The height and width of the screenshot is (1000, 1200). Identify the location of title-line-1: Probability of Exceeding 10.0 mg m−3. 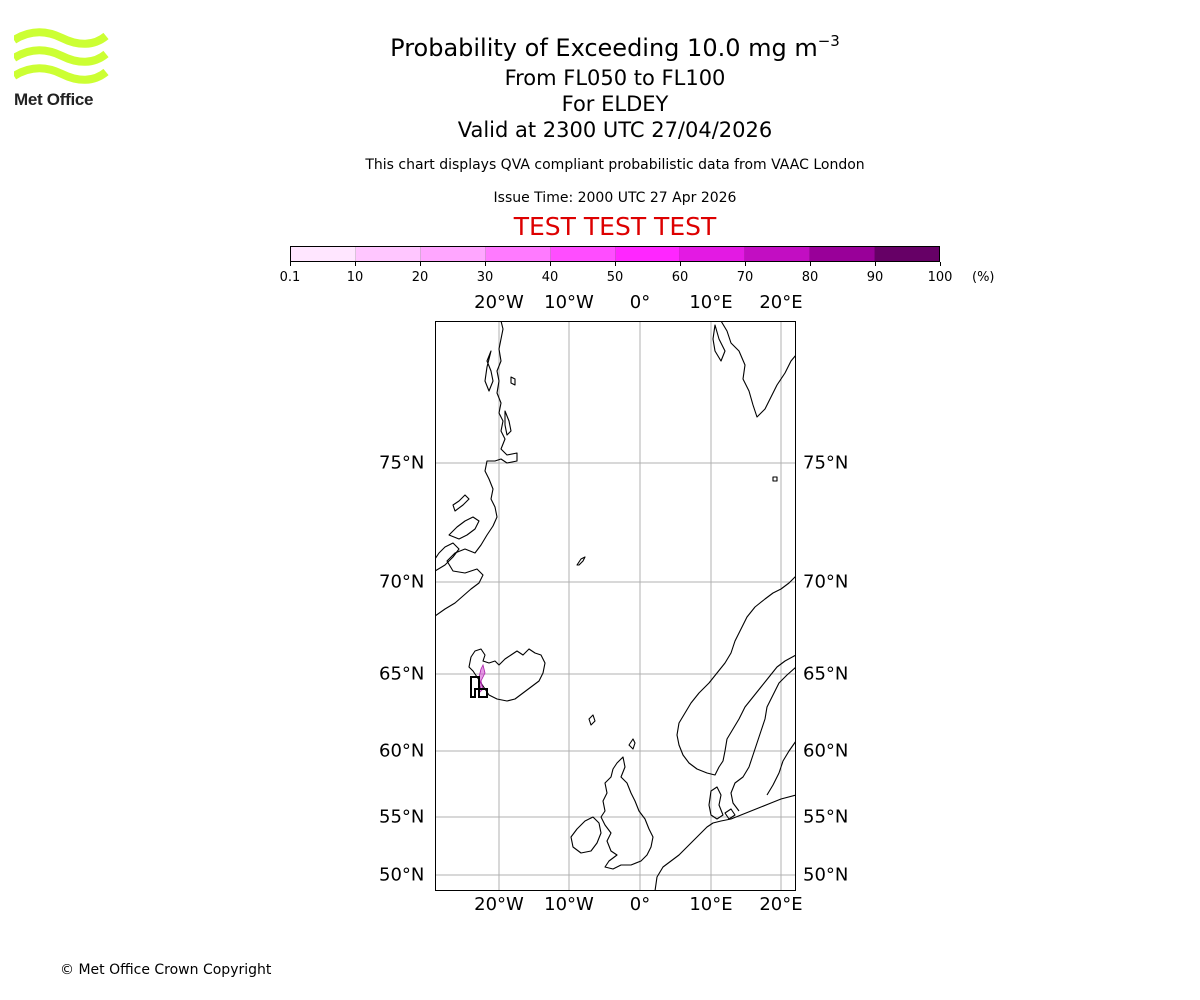
(615, 47).